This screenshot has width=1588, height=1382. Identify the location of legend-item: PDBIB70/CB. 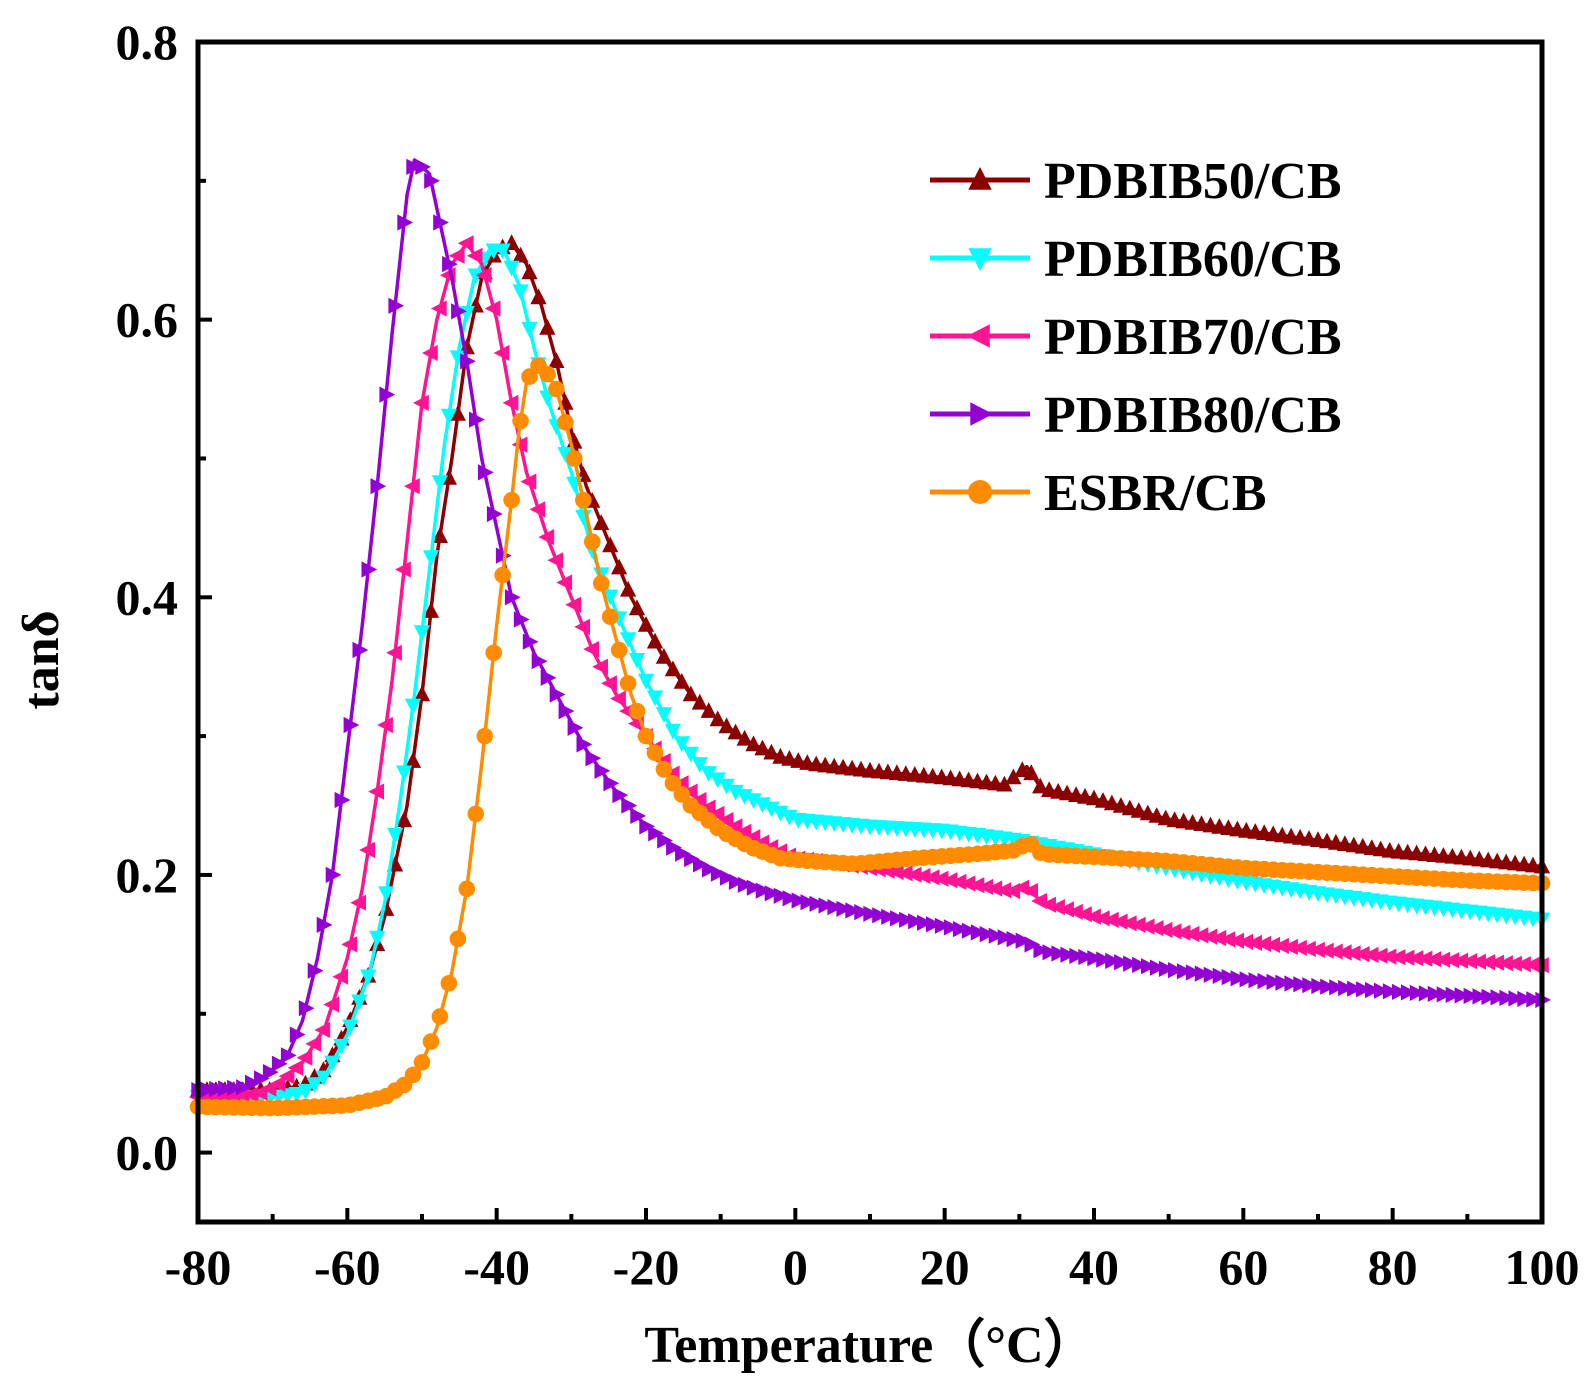
(1136, 337).